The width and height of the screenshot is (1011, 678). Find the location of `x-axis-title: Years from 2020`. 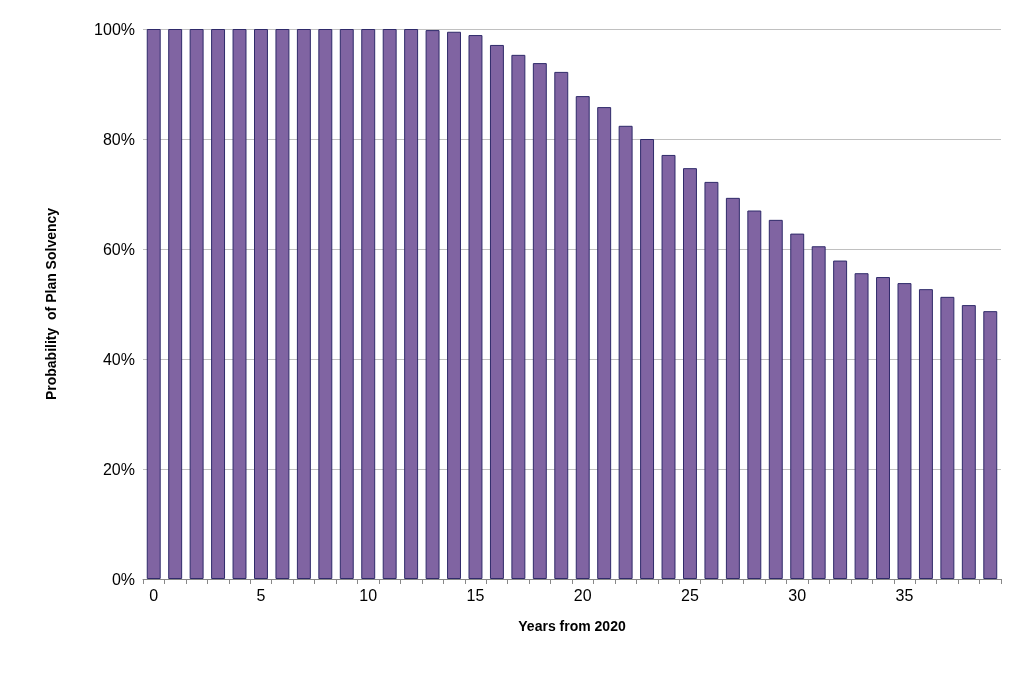

x-axis-title: Years from 2020 is located at coordinates (572, 626).